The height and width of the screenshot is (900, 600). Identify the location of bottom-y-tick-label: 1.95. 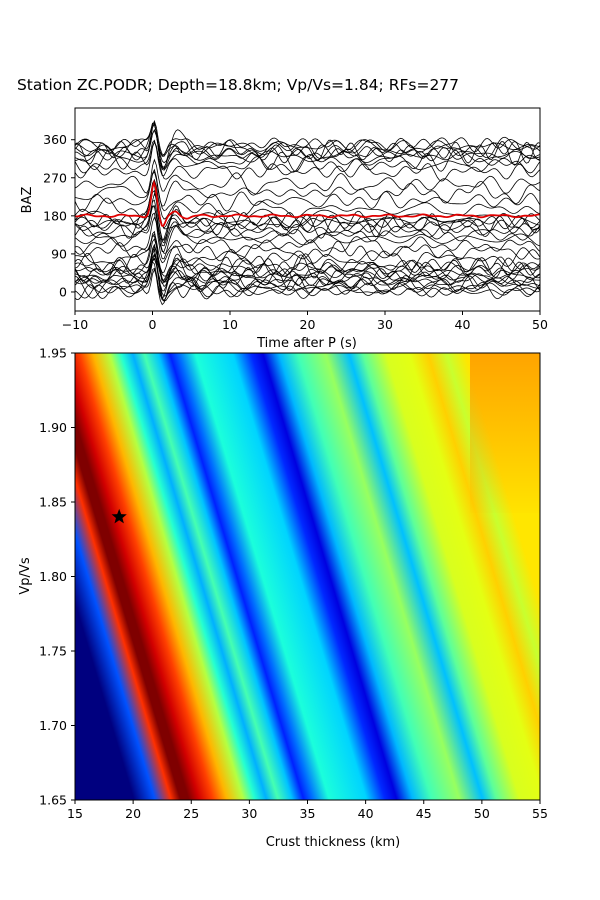
(53, 353).